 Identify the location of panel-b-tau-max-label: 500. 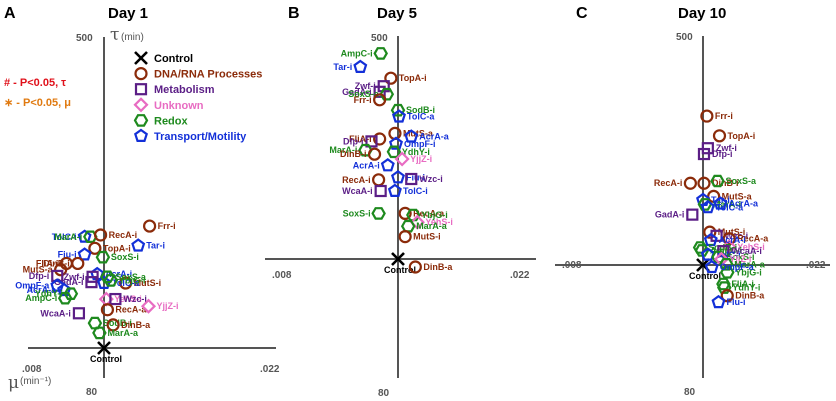
(379, 38).